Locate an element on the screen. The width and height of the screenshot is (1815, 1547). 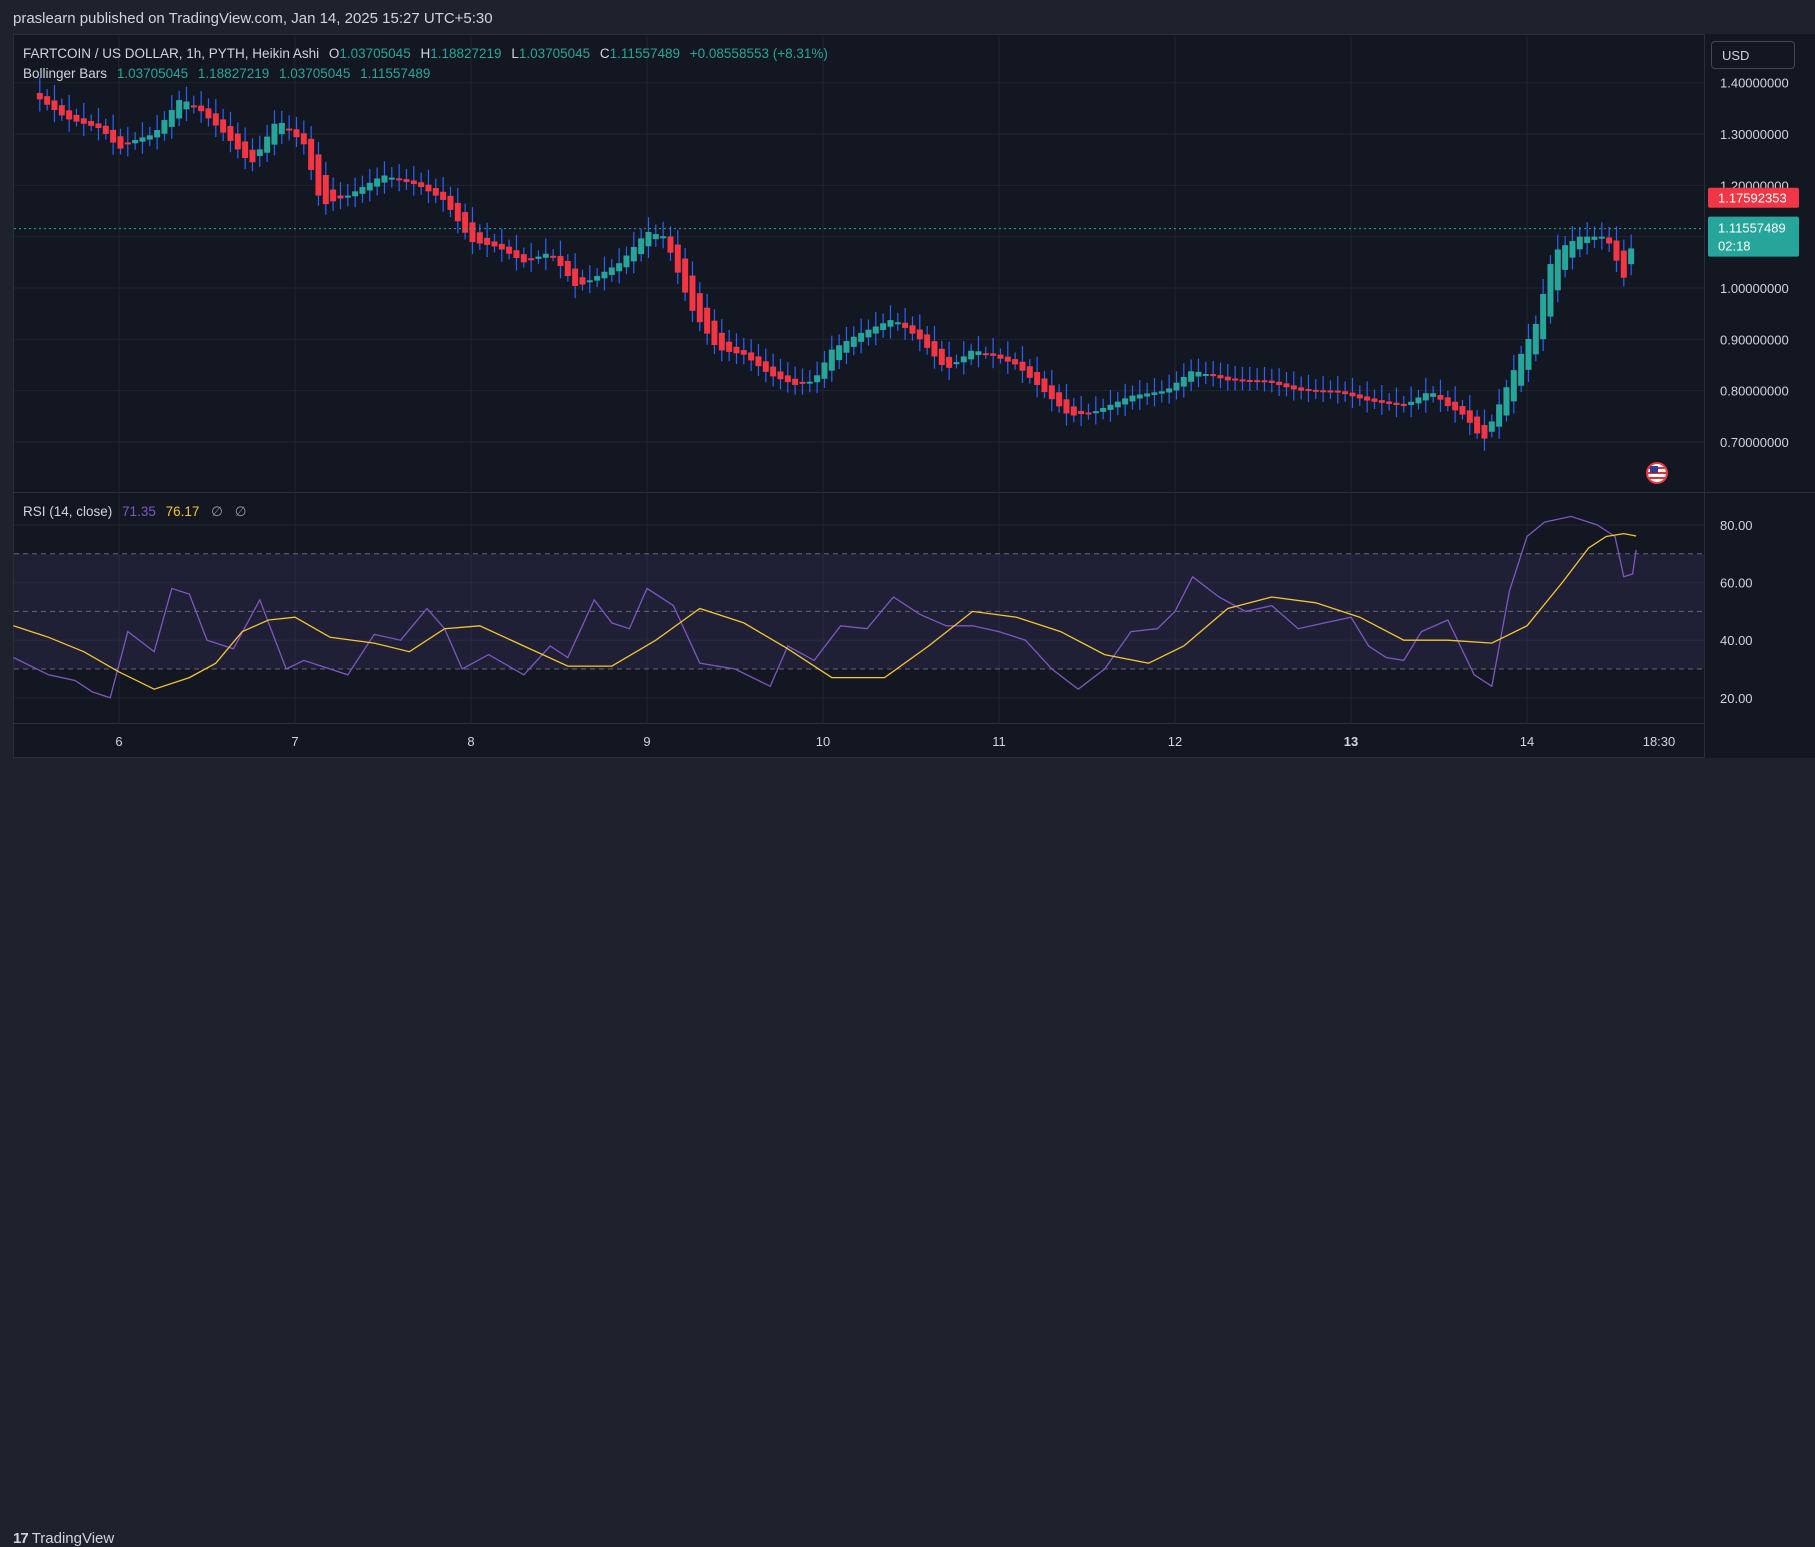
time-axis-label: 13 is located at coordinates (1351, 741).